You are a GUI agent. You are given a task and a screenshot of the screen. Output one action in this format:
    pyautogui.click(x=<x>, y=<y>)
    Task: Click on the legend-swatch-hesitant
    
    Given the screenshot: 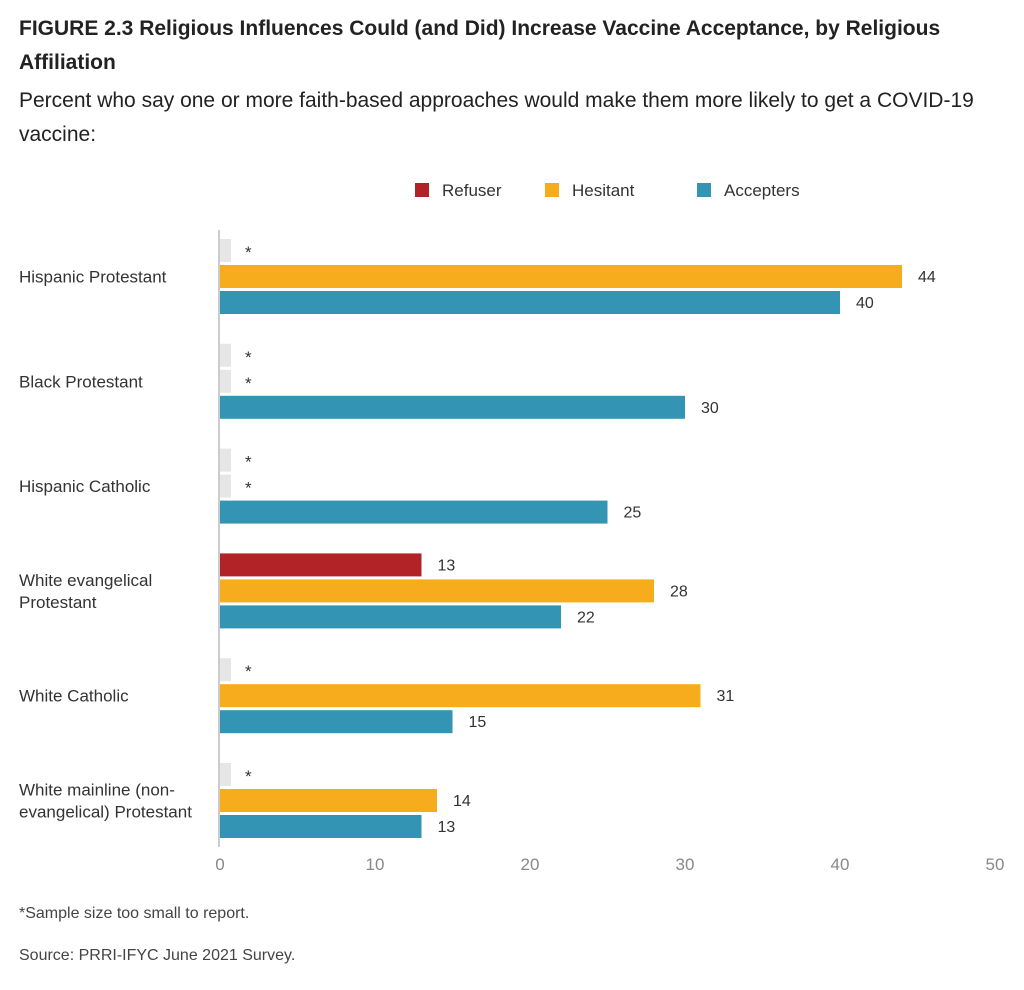 What is the action you would take?
    pyautogui.click(x=552, y=190)
    